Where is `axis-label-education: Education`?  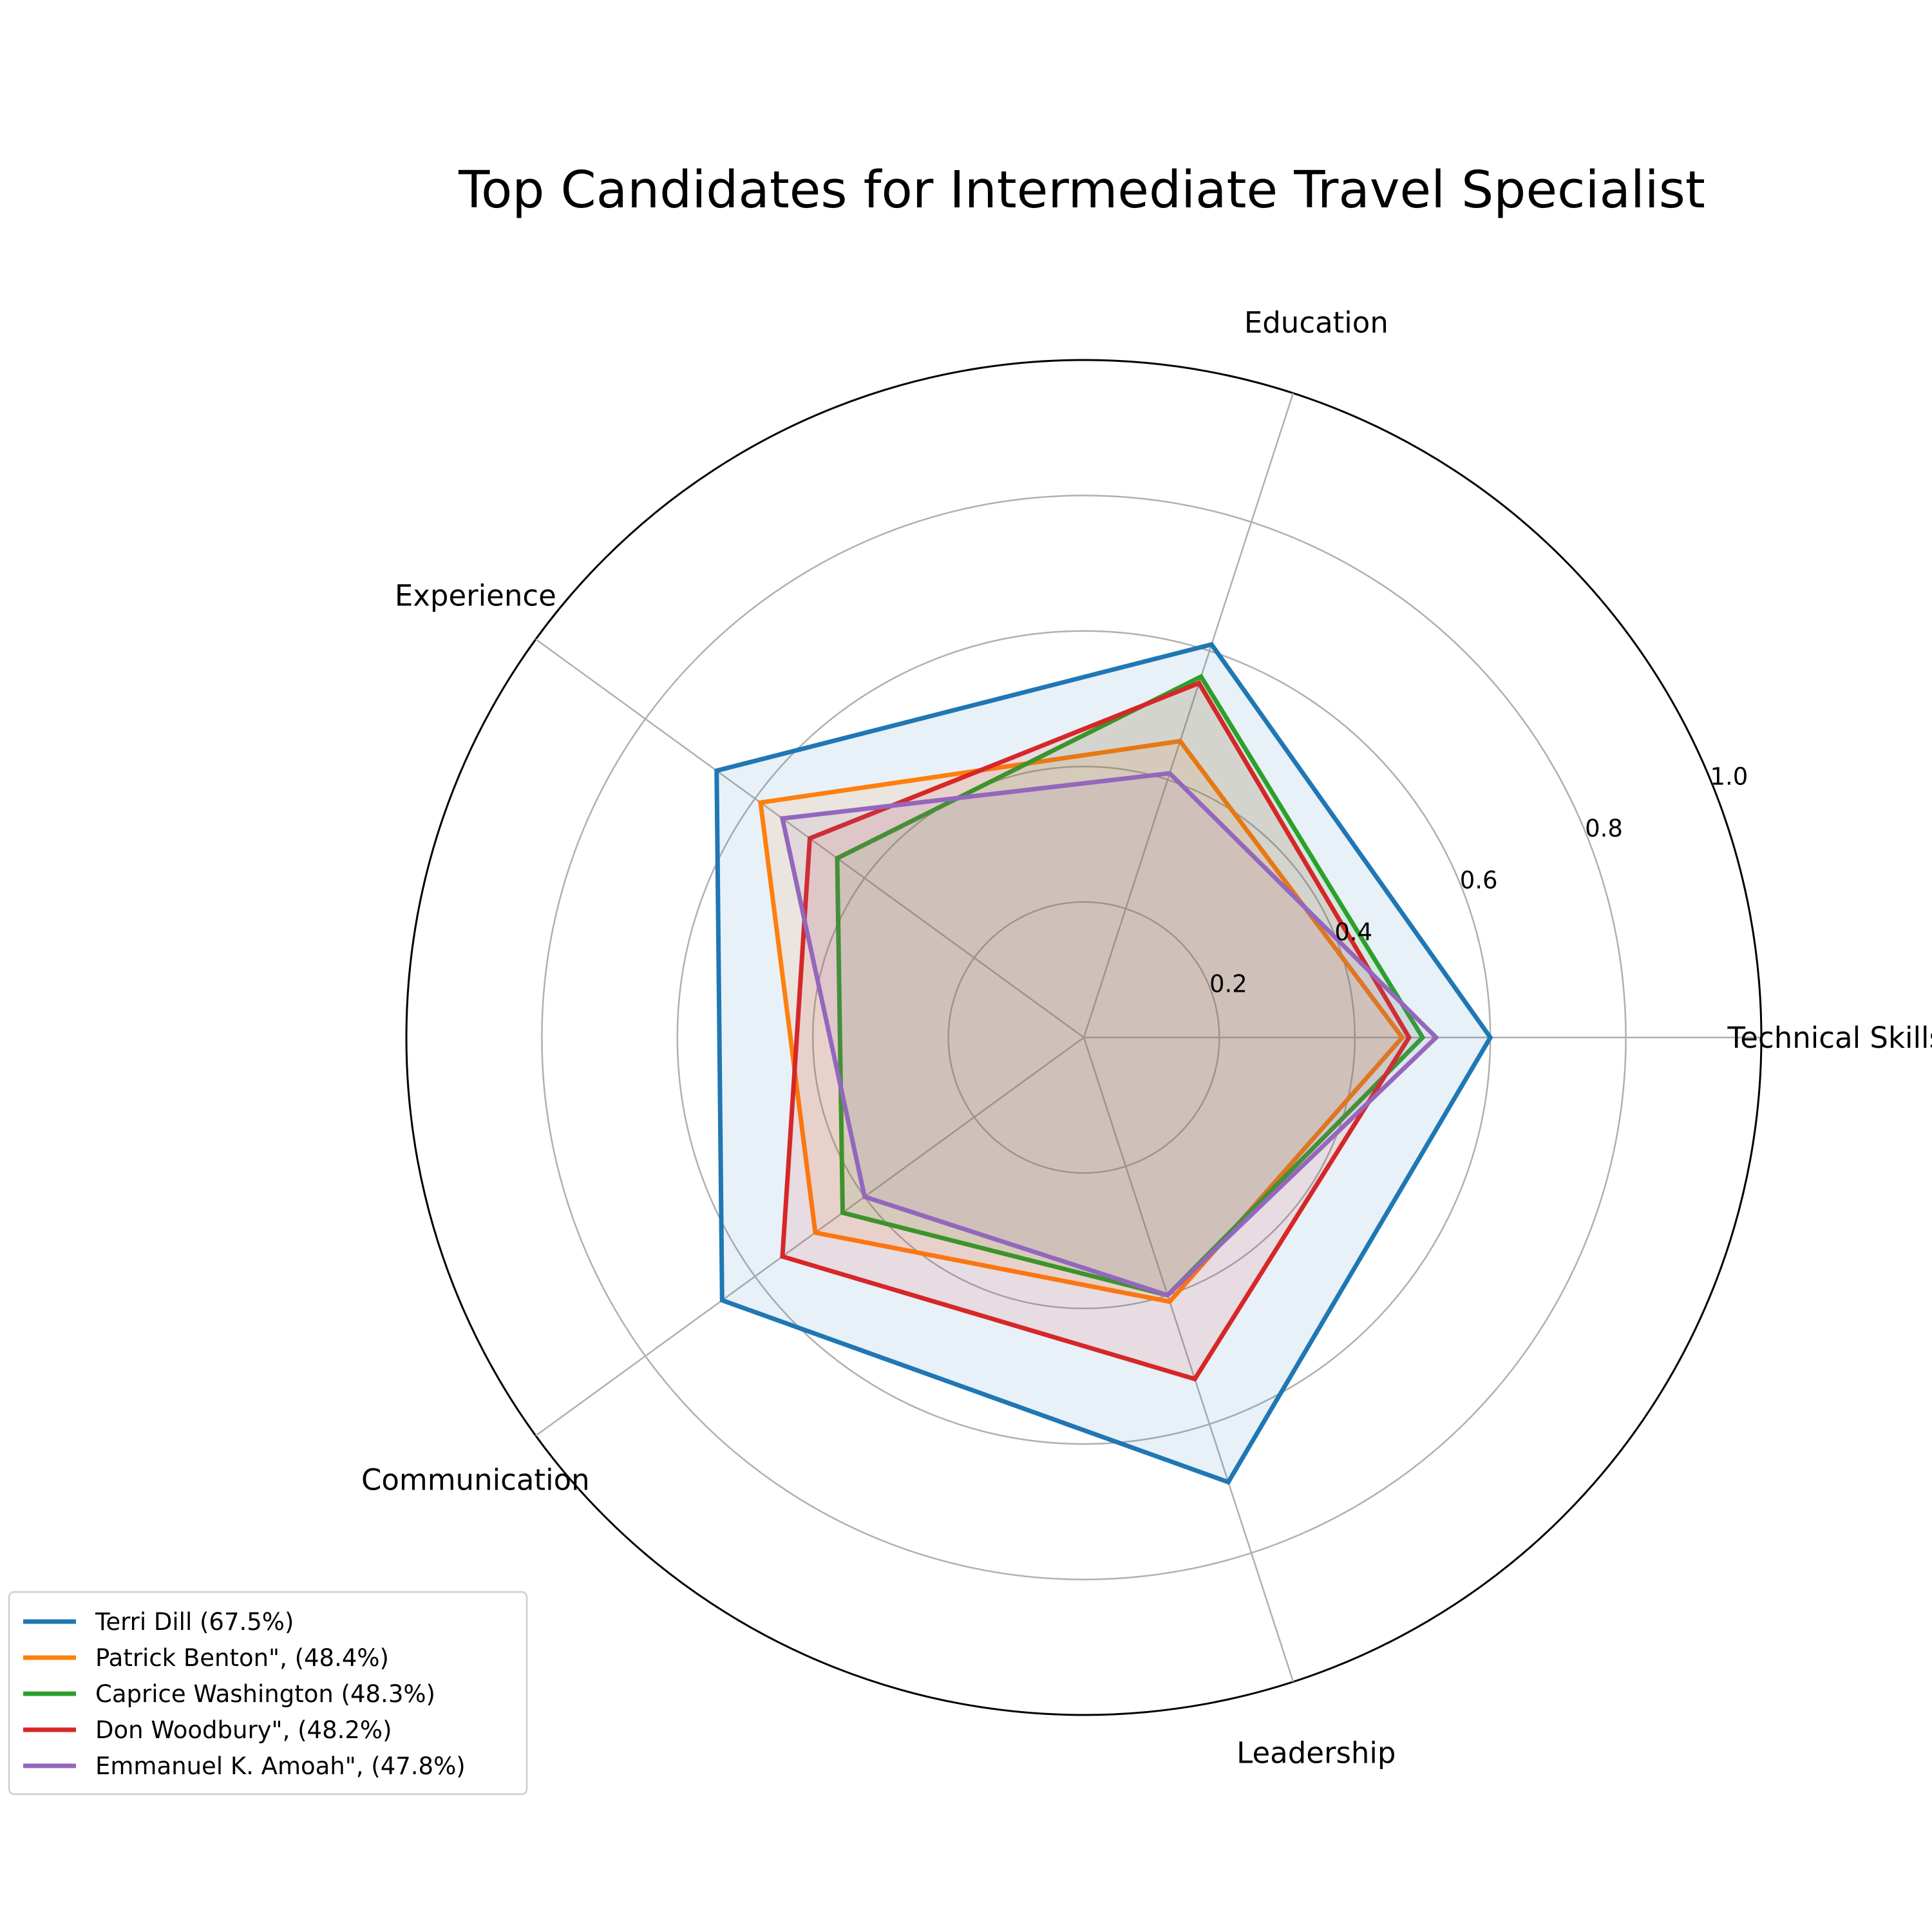 axis-label-education: Education is located at coordinates (1316, 322).